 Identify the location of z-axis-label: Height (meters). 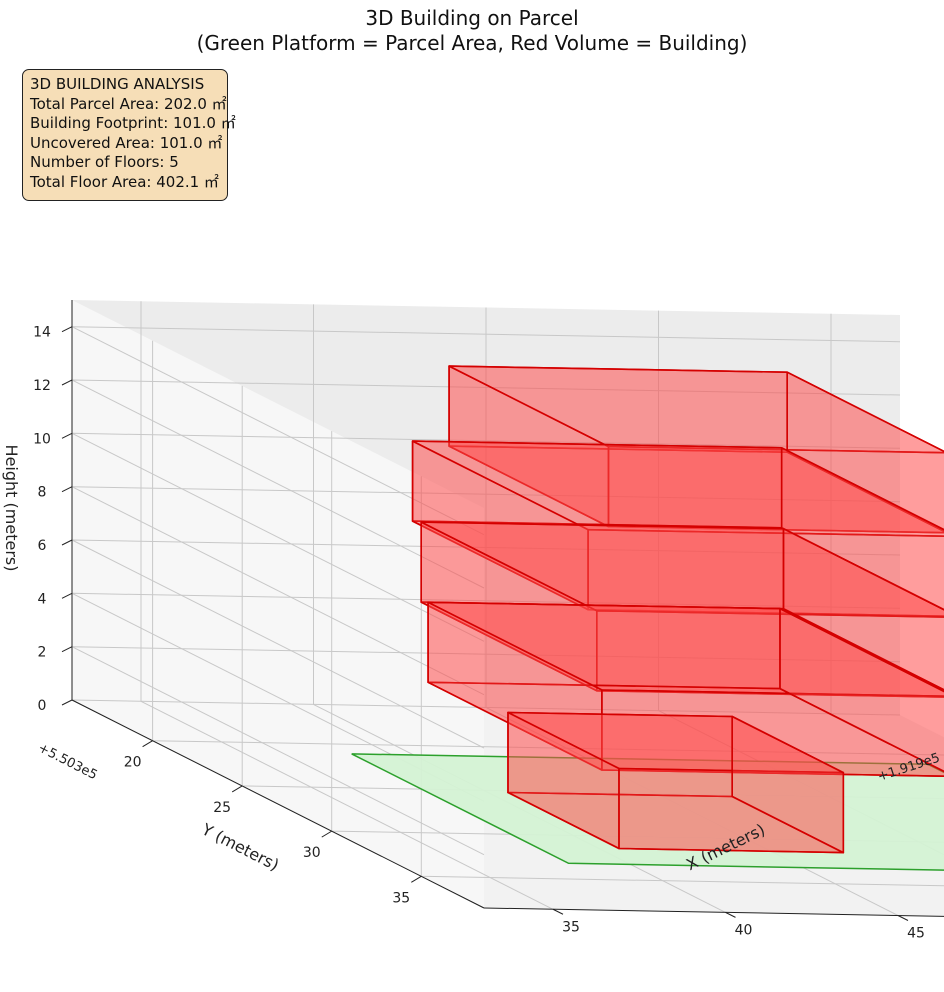
(11, 508).